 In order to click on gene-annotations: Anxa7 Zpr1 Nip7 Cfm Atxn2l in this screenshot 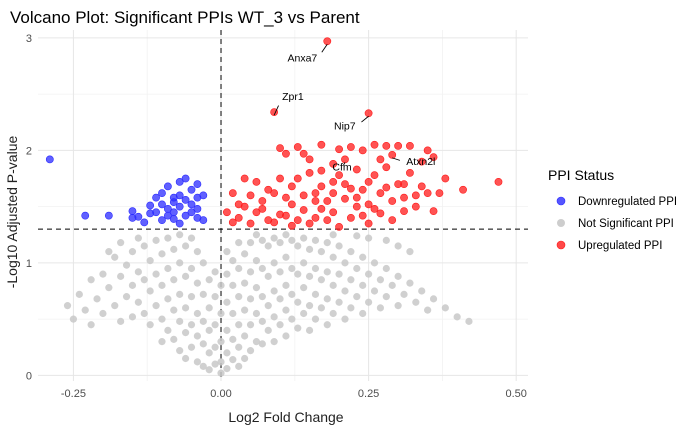, I will do `click(354, 108)`.